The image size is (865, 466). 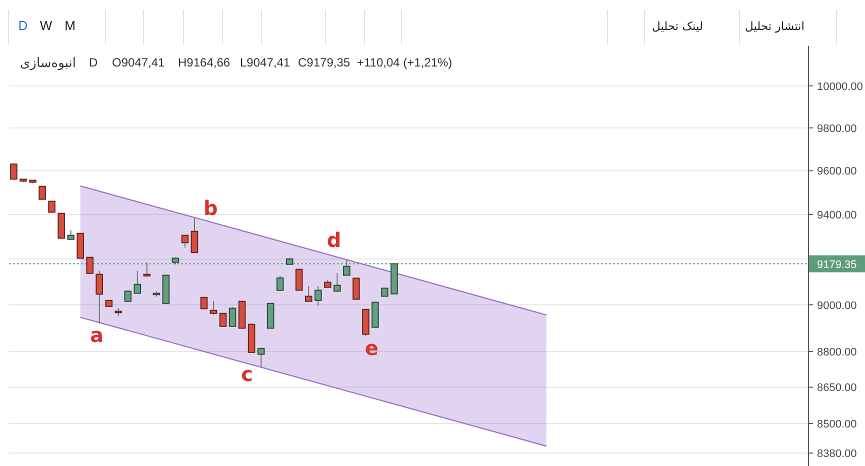 What do you see at coordinates (837, 128) in the screenshot?
I see `y-tick-label: 9800.00` at bounding box center [837, 128].